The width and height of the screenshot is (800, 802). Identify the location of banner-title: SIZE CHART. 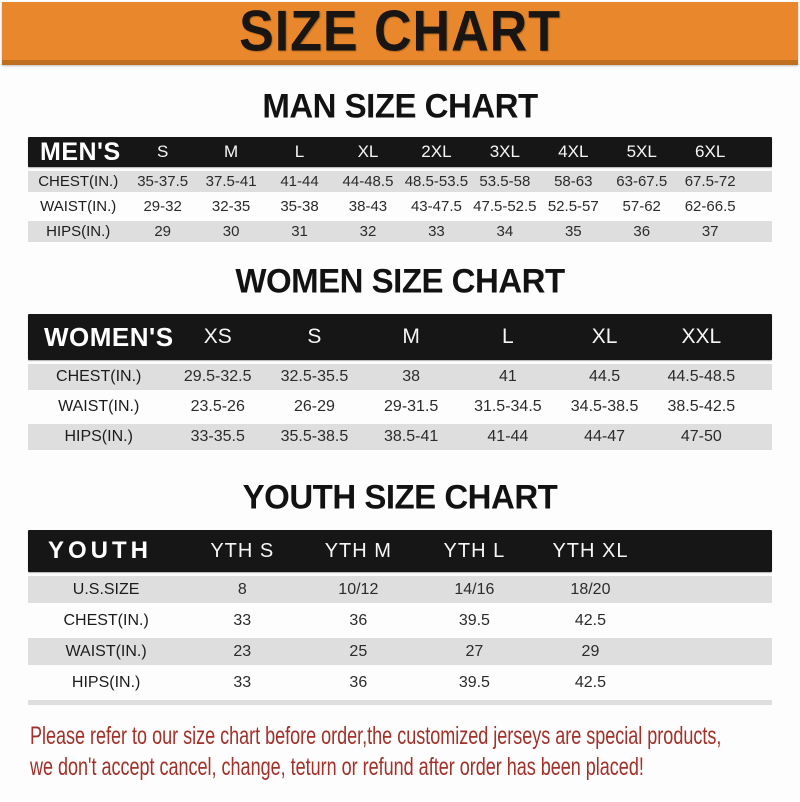
(400, 31).